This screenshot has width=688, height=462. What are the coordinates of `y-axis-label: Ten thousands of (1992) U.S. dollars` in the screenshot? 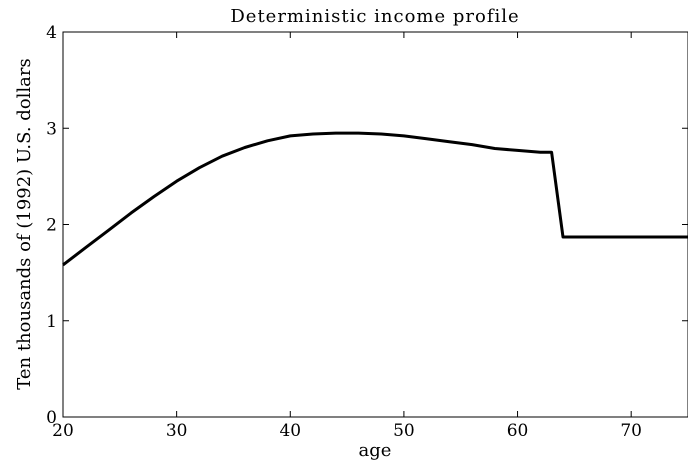 It's located at (24, 224).